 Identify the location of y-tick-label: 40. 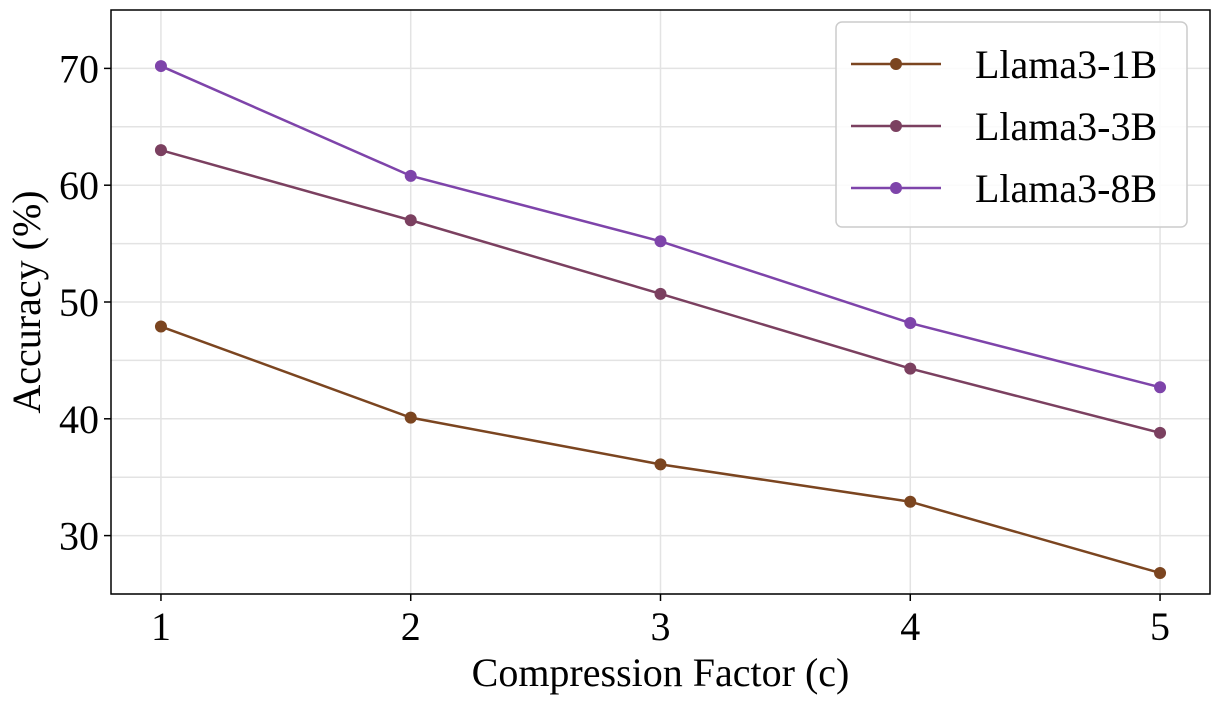
(79, 419).